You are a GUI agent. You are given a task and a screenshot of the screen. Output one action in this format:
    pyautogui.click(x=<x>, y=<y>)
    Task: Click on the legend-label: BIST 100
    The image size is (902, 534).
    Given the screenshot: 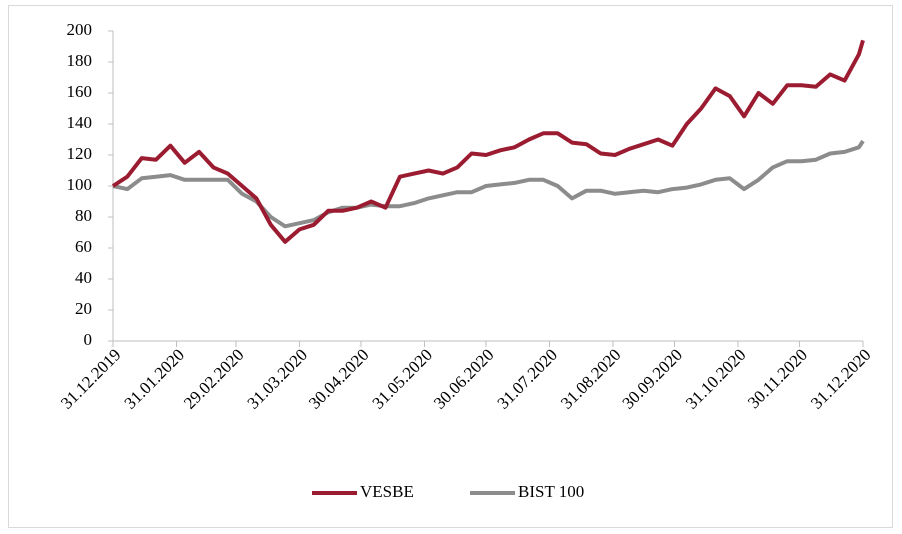 What is the action you would take?
    pyautogui.click(x=551, y=491)
    